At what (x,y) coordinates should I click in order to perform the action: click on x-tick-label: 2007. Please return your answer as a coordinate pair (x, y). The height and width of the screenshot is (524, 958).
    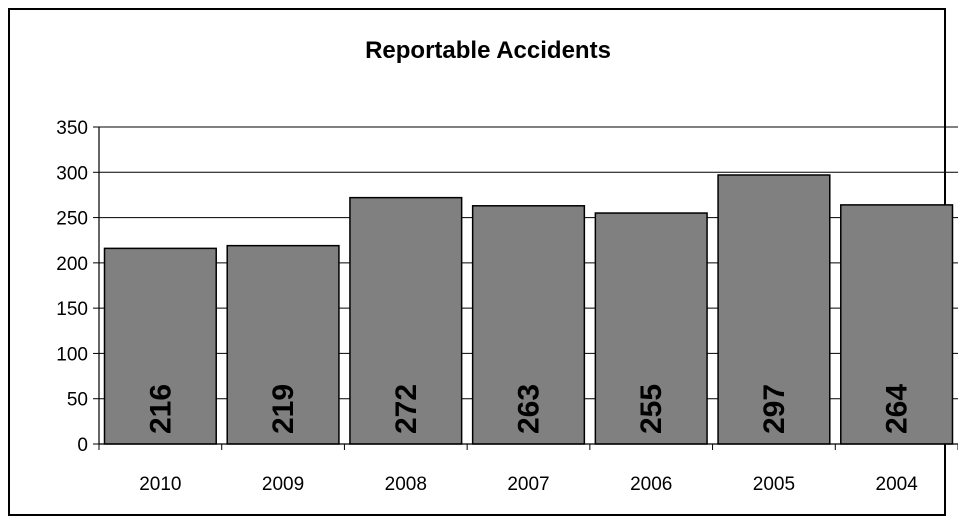
    Looking at the image, I should click on (528, 484).